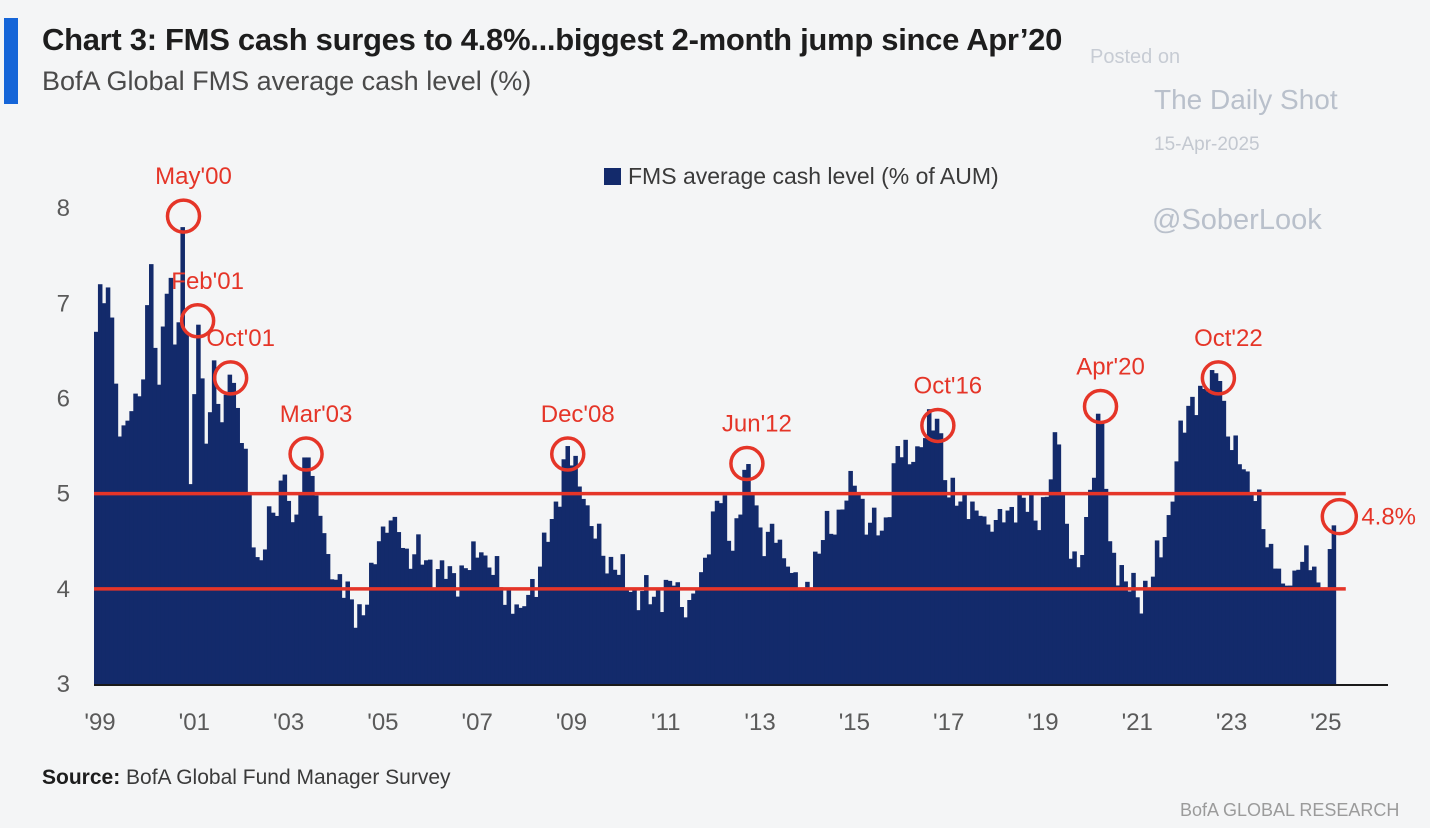 This screenshot has height=828, width=1430. What do you see at coordinates (612, 176) in the screenshot?
I see `legend-swatch` at bounding box center [612, 176].